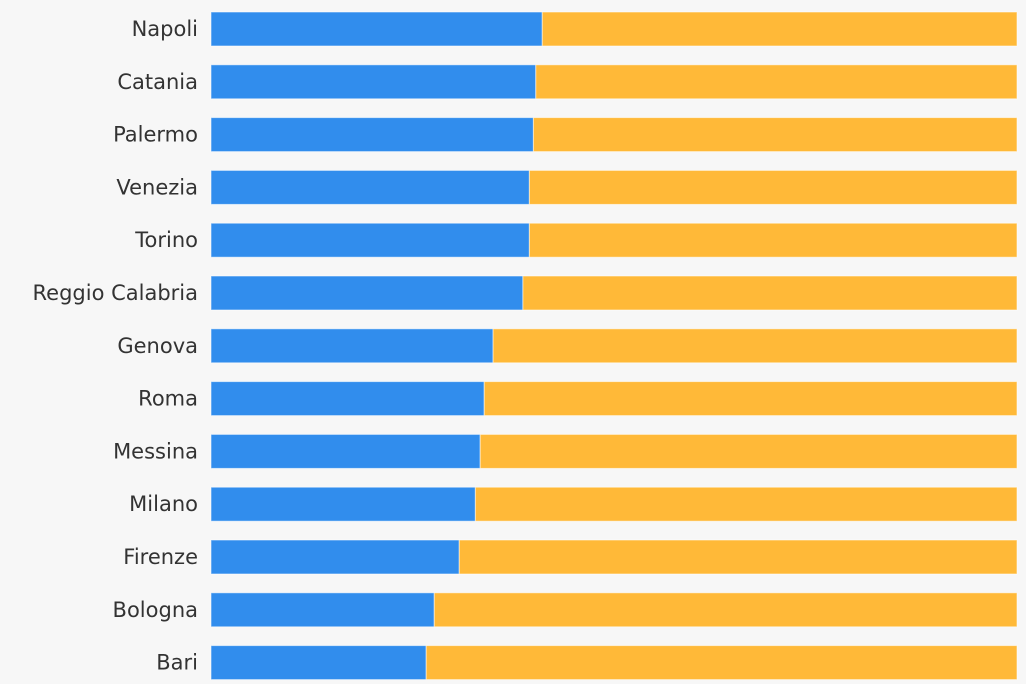  Describe the element at coordinates (155, 610) in the screenshot. I see `category-label-bologna: Bologna` at that location.